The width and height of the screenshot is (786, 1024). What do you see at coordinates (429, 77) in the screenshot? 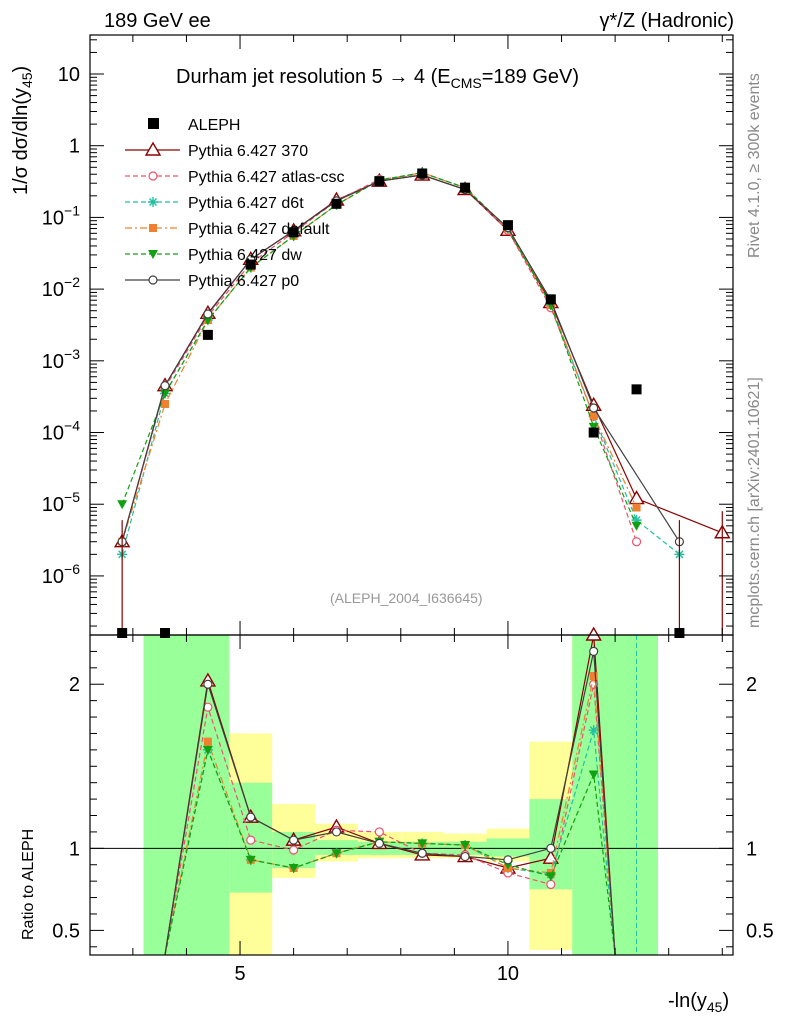
I see `chart-title-mid: 4 (E` at bounding box center [429, 77].